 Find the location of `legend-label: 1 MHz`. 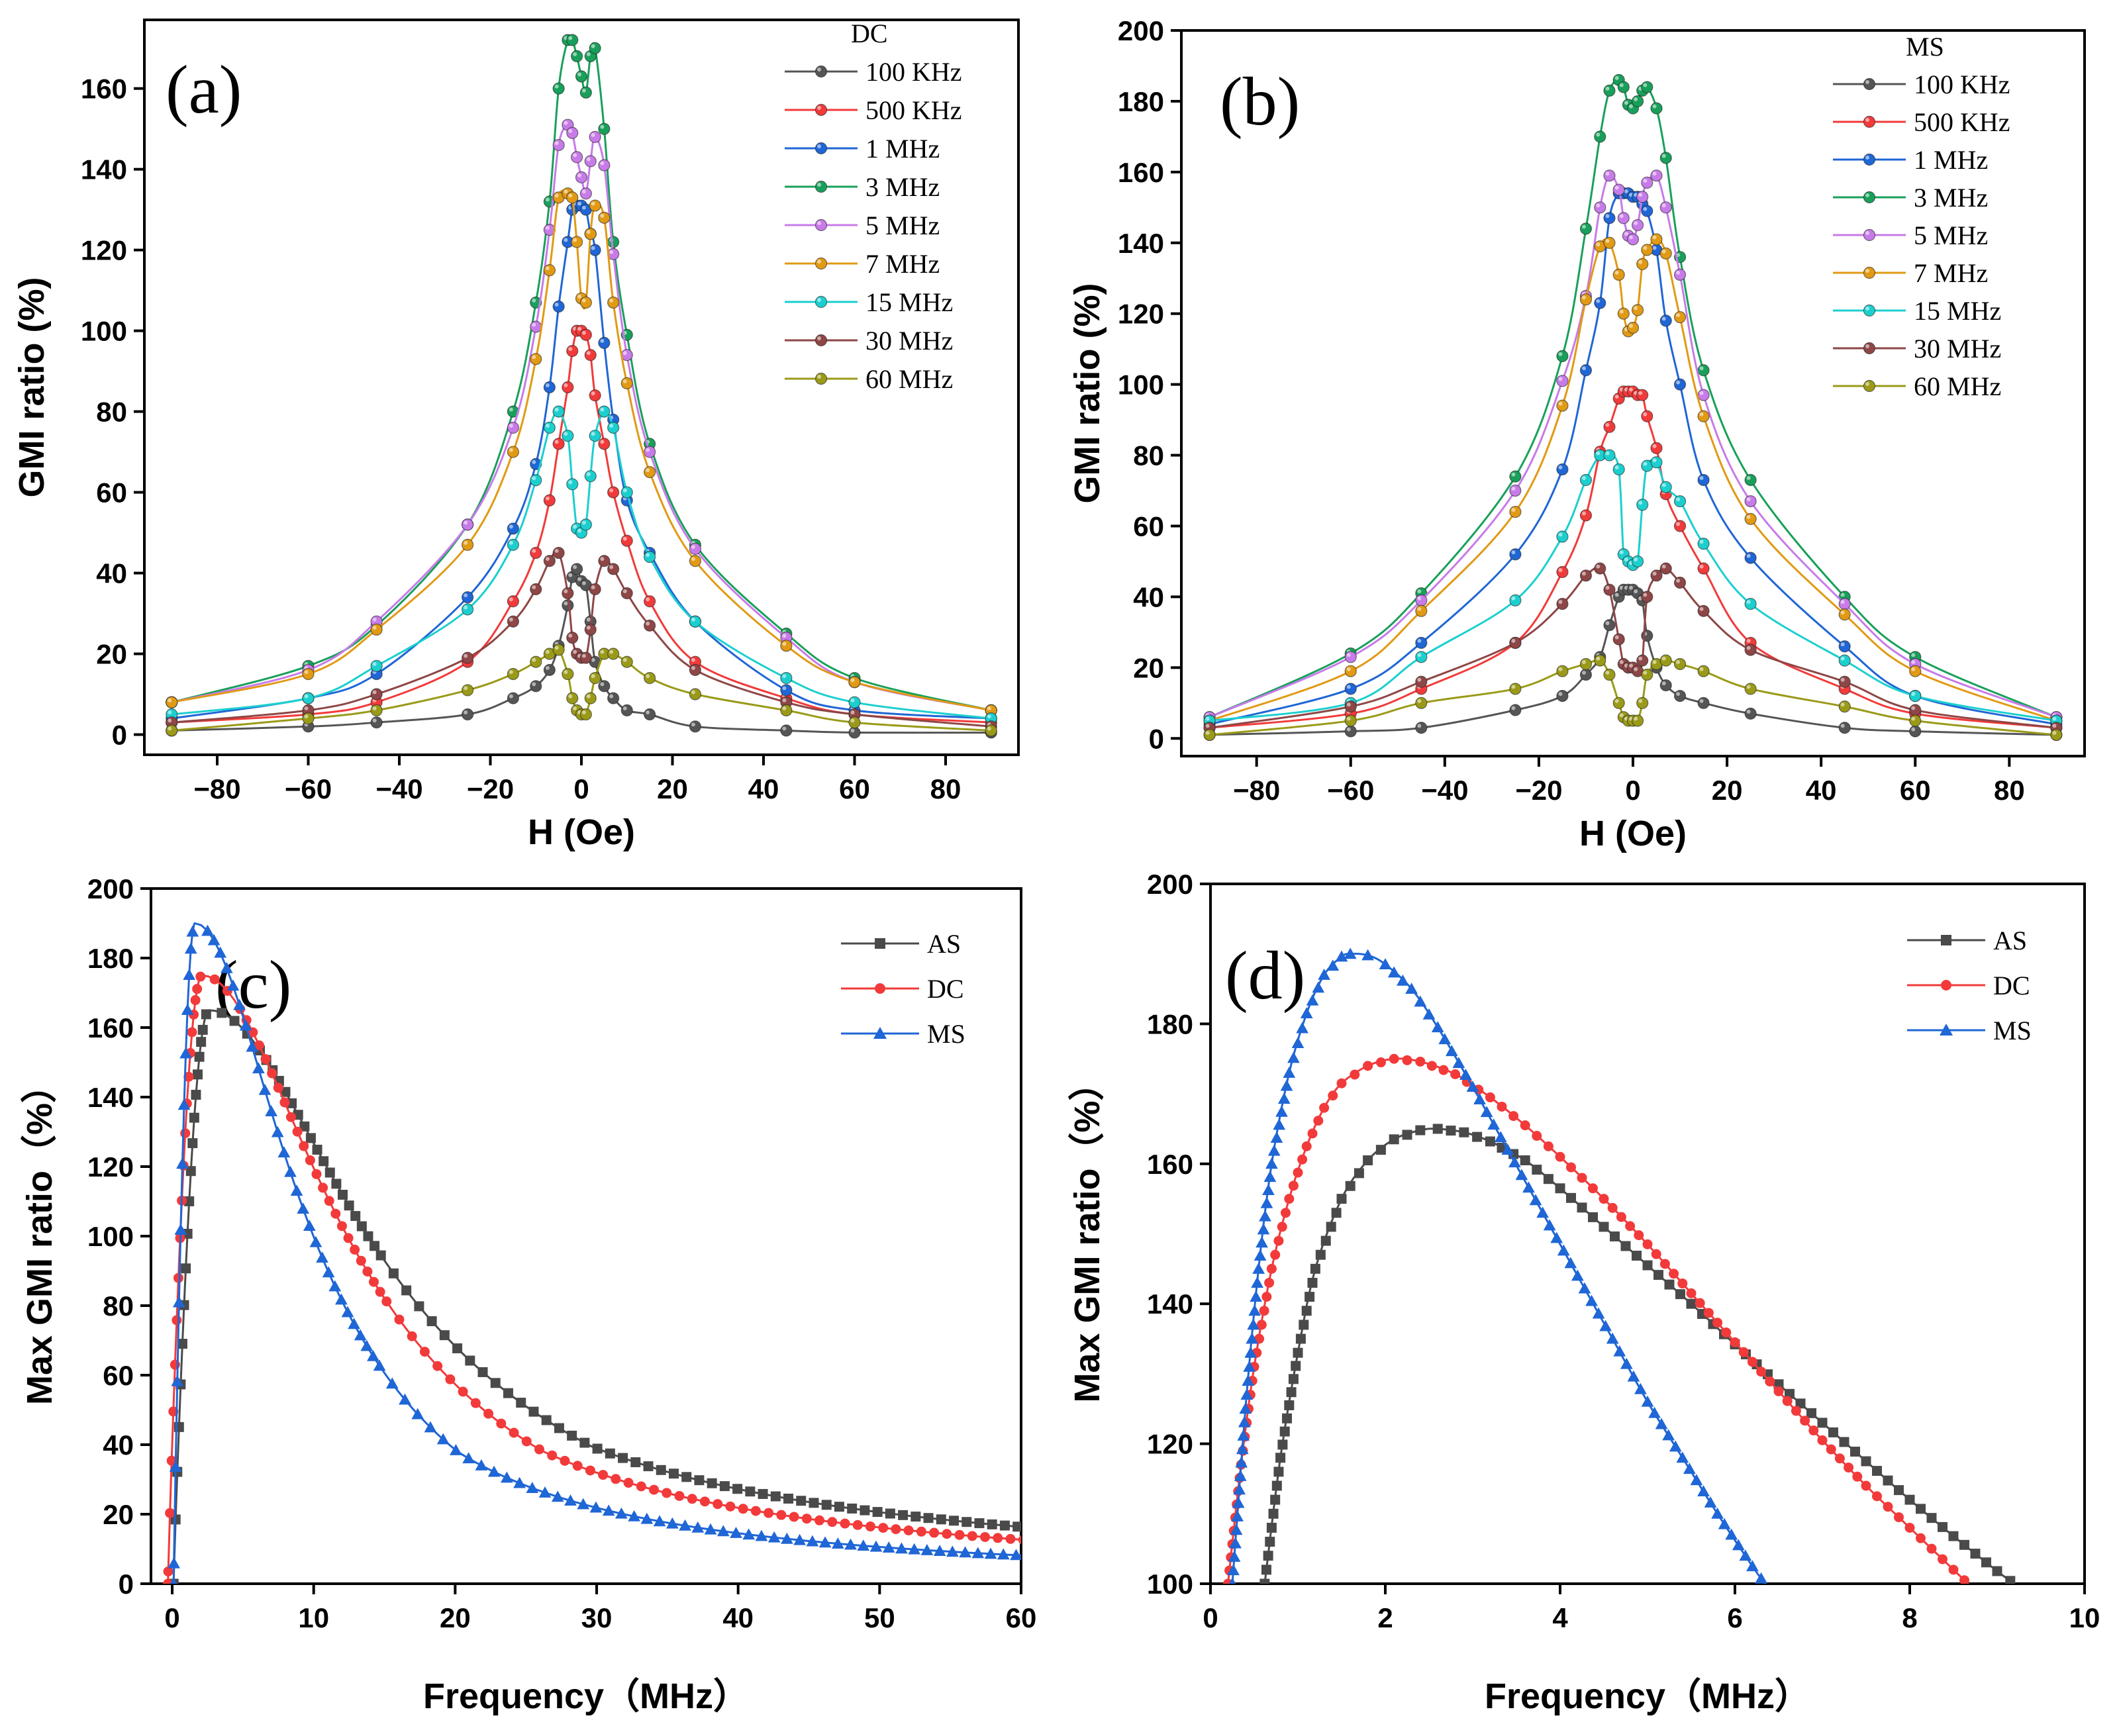

legend-label: 1 MHz is located at coordinates (902, 149).